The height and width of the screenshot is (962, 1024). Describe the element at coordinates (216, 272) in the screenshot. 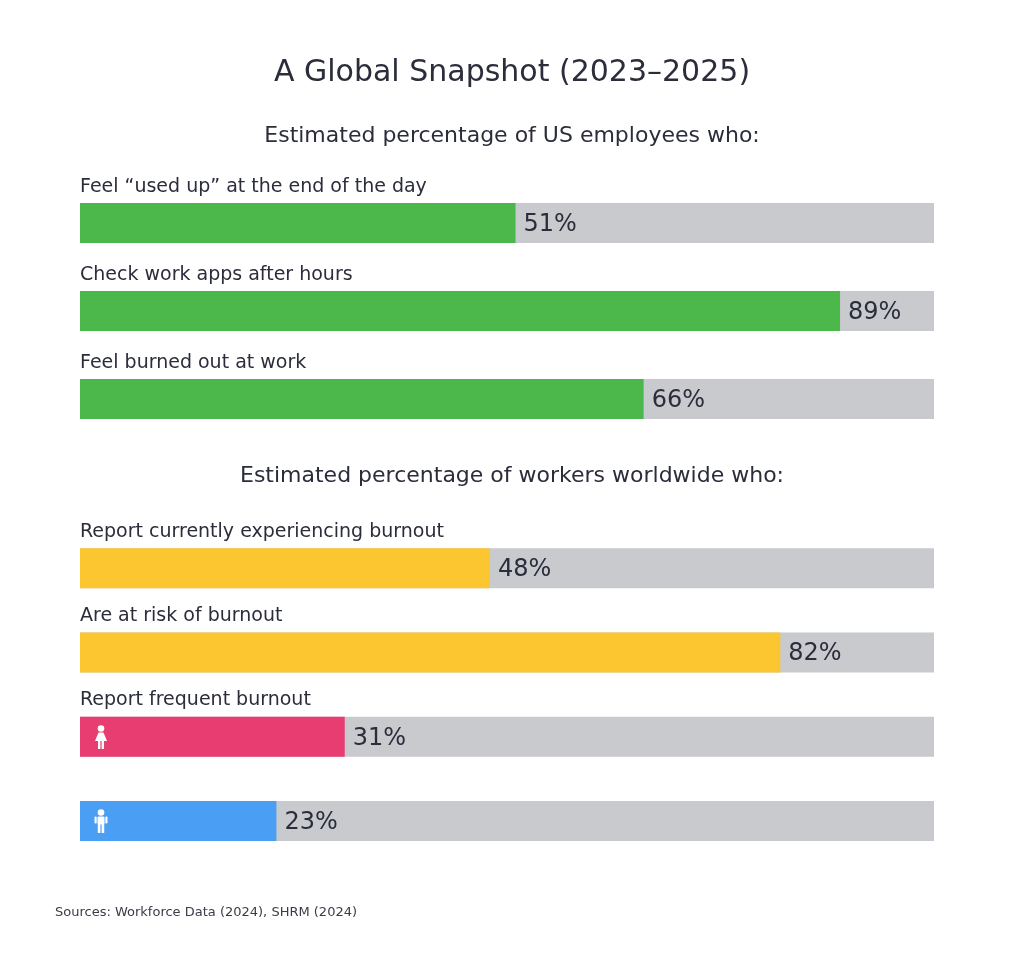

I see `y-tick-label: Check work apps after hours` at that location.